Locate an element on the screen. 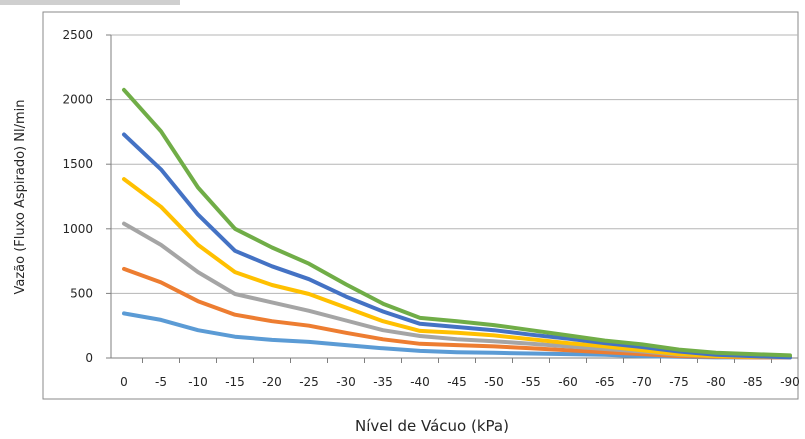 This screenshot has width=805, height=439. x-tick-label: -30 is located at coordinates (346, 382).